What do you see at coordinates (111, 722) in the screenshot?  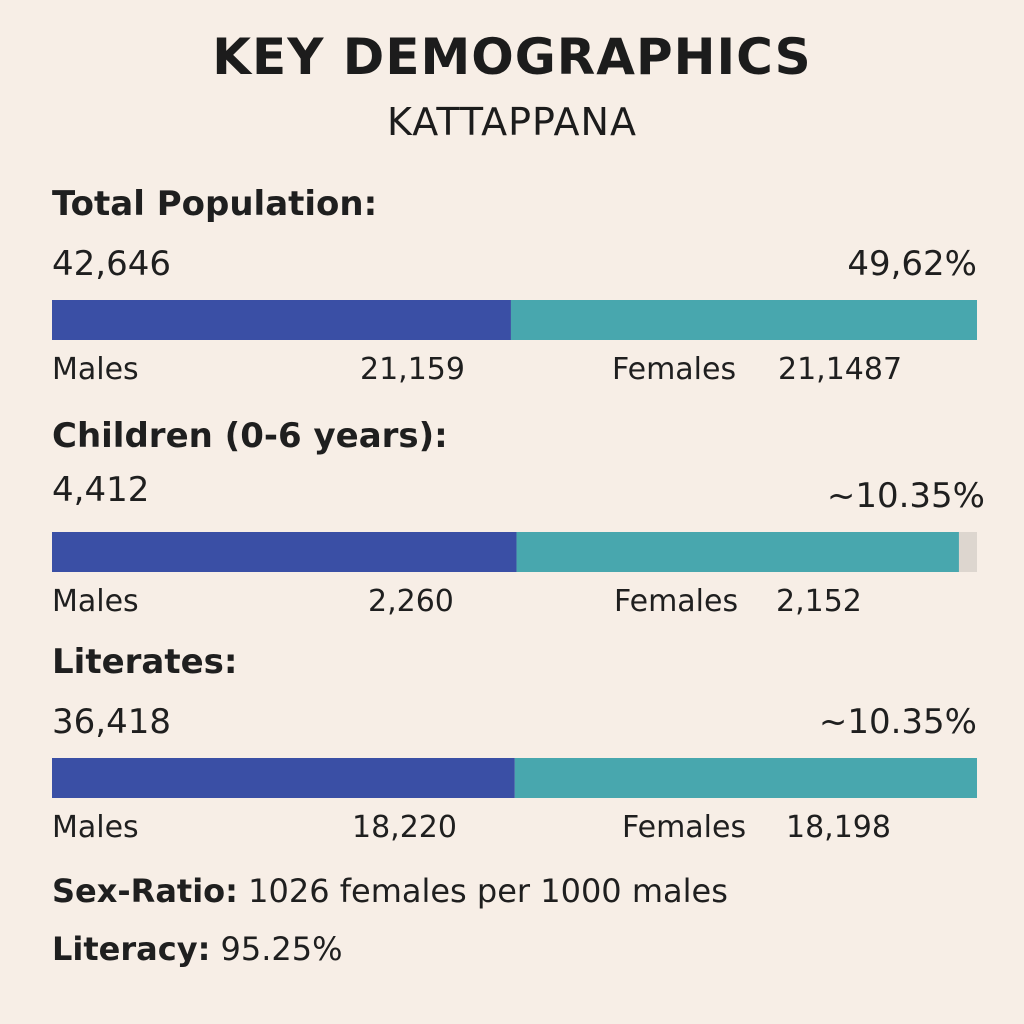 I see `section-total: 36,418` at bounding box center [111, 722].